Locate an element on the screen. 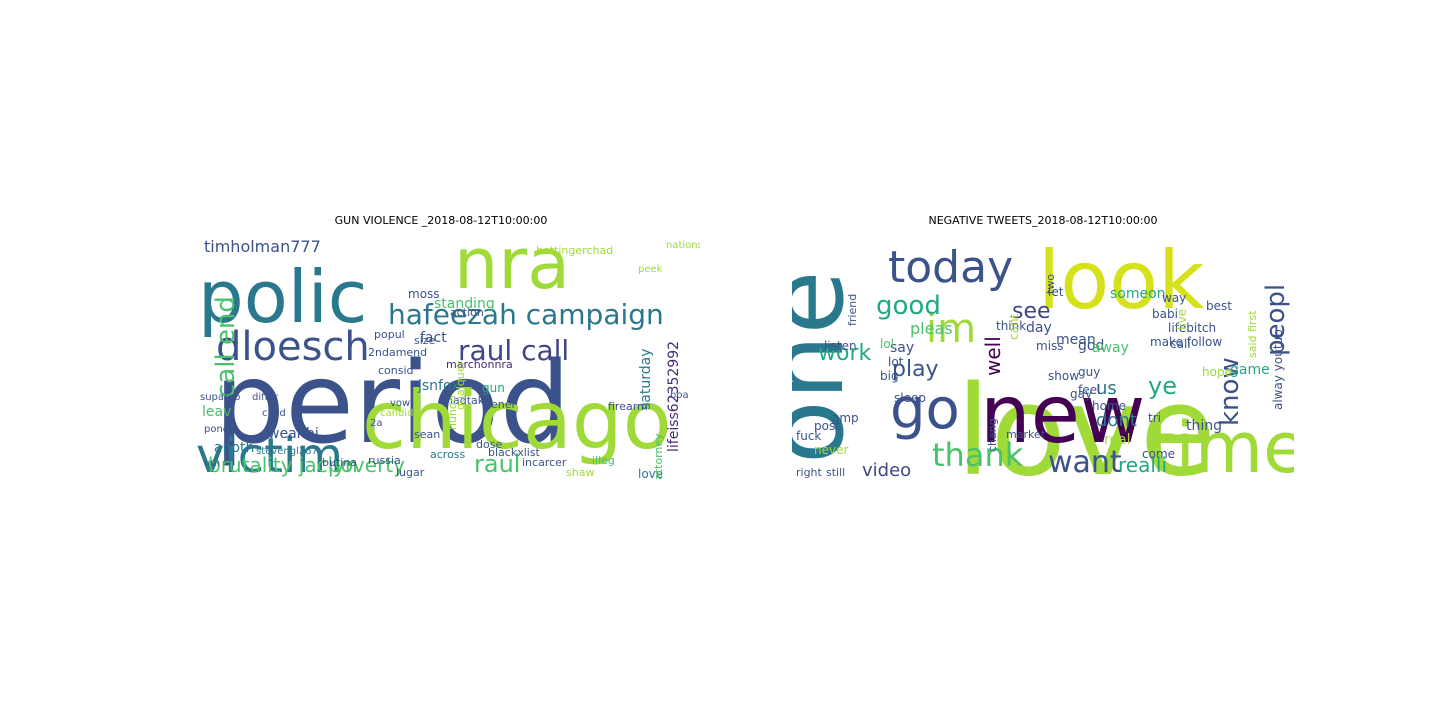 This screenshot has height=720, width=1440. word-1-27: listen is located at coordinates (840, 346).